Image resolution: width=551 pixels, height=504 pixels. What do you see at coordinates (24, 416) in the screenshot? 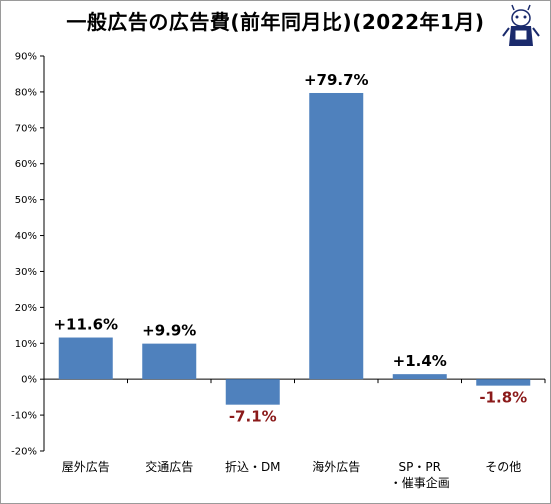
I see `y-tick-label: -10%` at bounding box center [24, 416].